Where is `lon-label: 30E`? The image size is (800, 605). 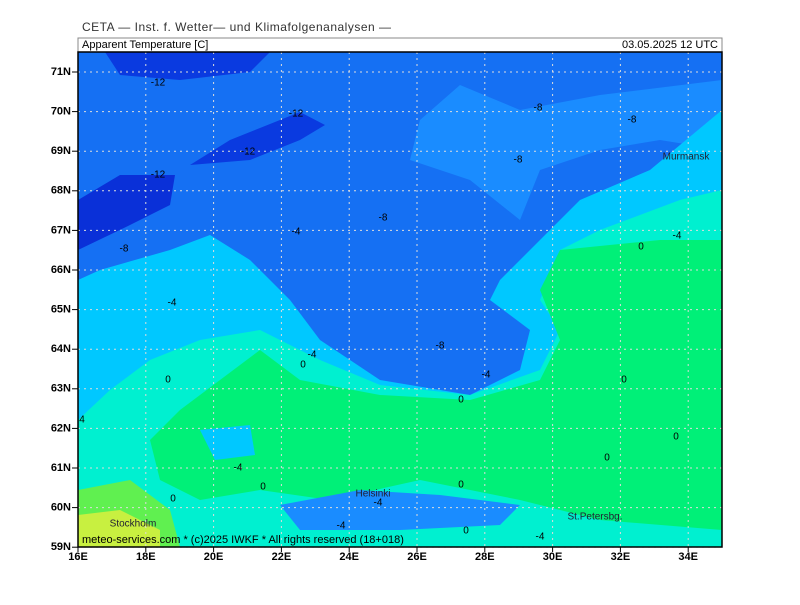 lon-label: 30E is located at coordinates (553, 557).